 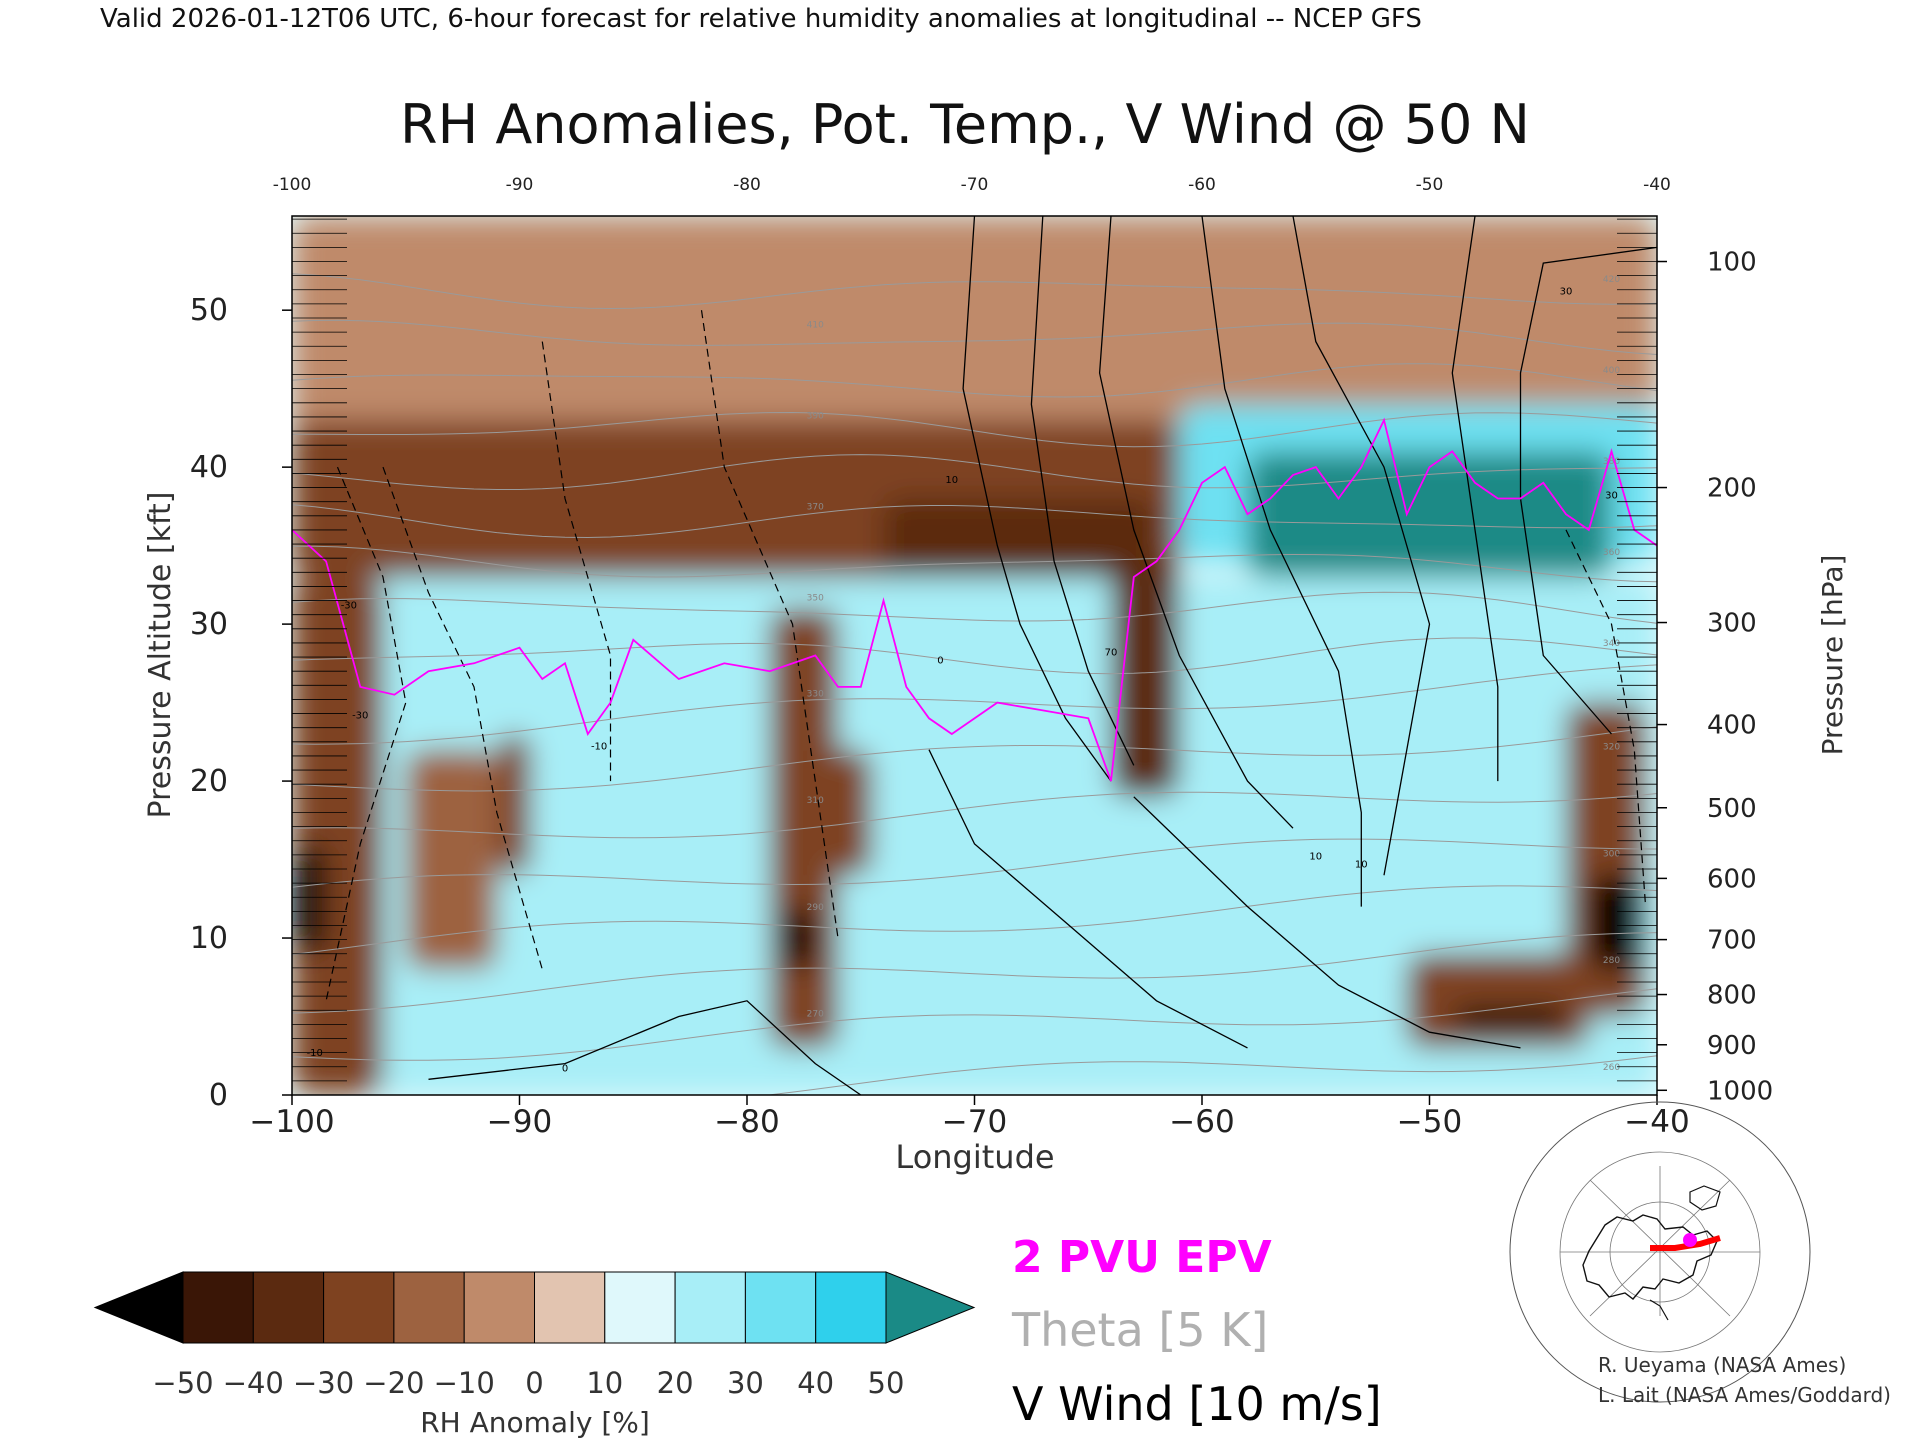 What do you see at coordinates (1732, 1046) in the screenshot?
I see `pressure-tick-label: 900` at bounding box center [1732, 1046].